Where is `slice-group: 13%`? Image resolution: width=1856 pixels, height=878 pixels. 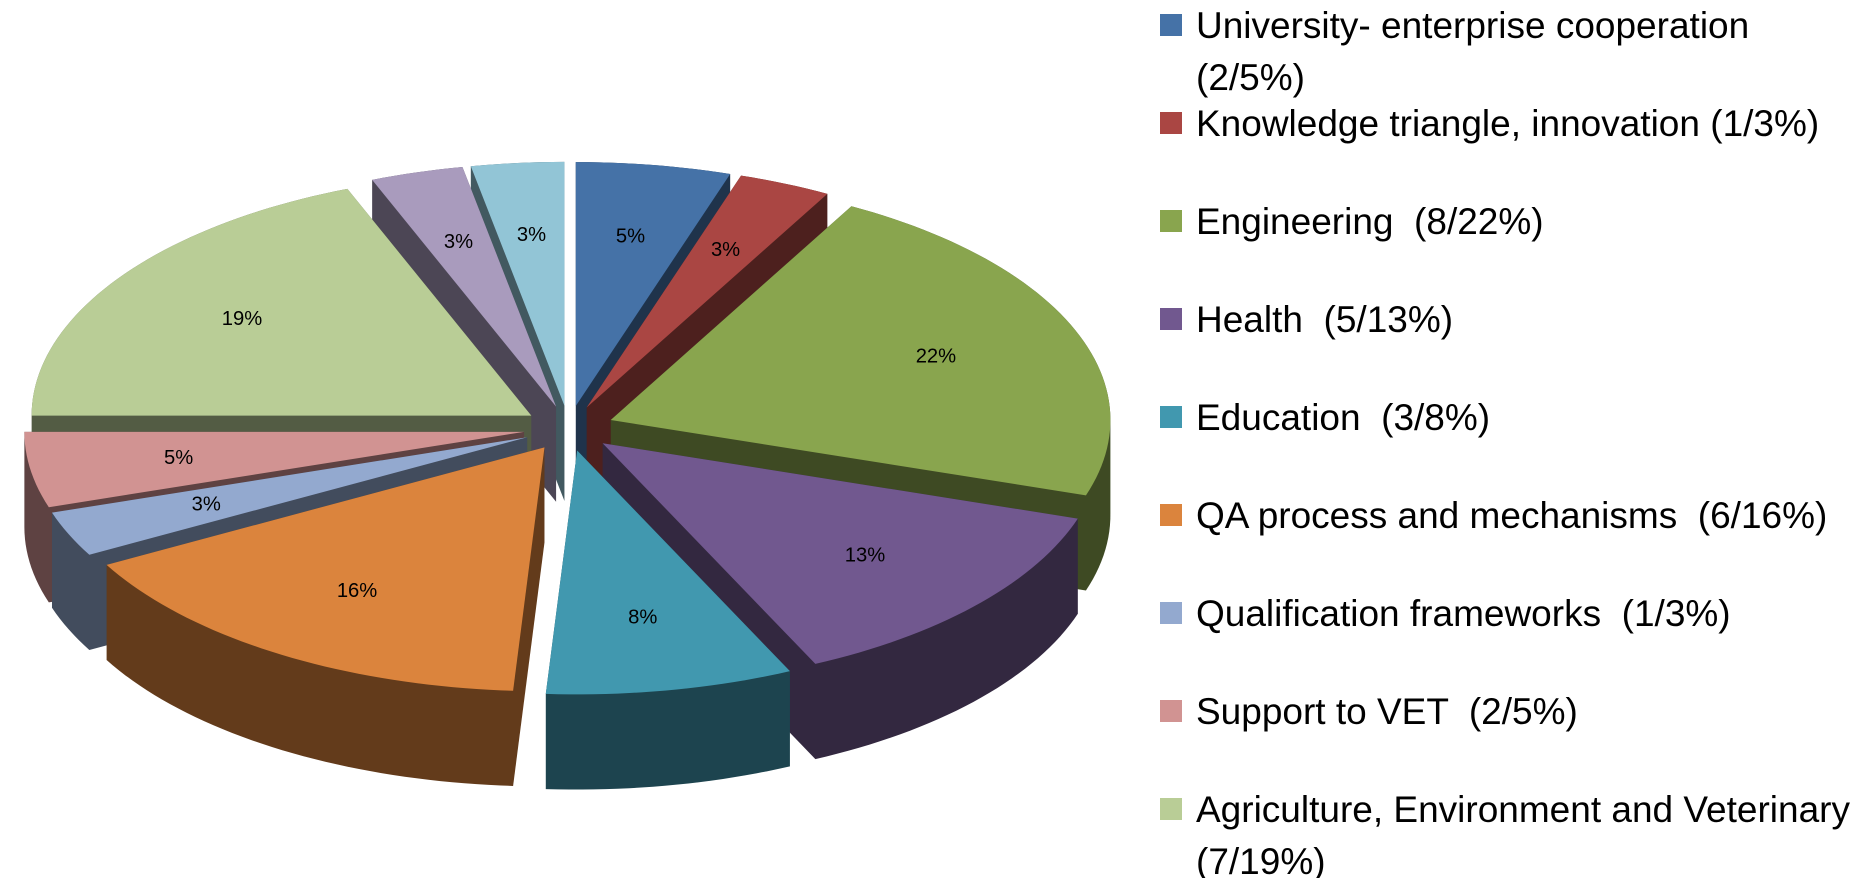
slice-group: 13% is located at coordinates (840, 601).